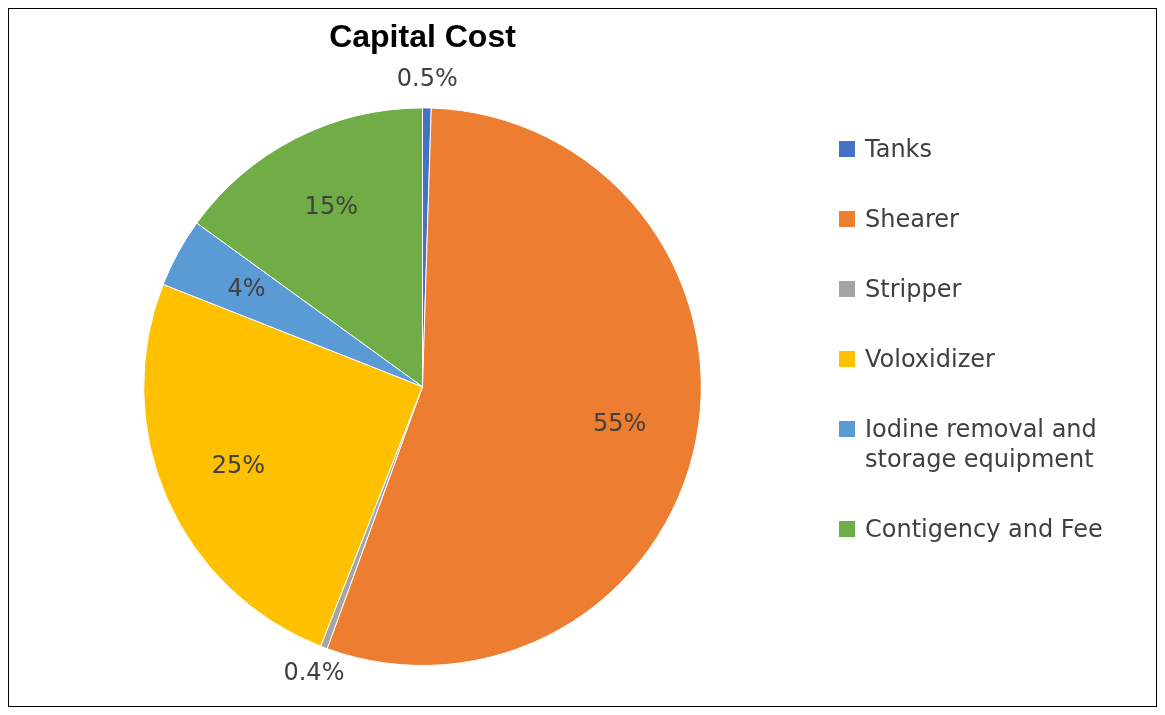  Describe the element at coordinates (899, 149) in the screenshot. I see `legend-label: Tanks` at that location.